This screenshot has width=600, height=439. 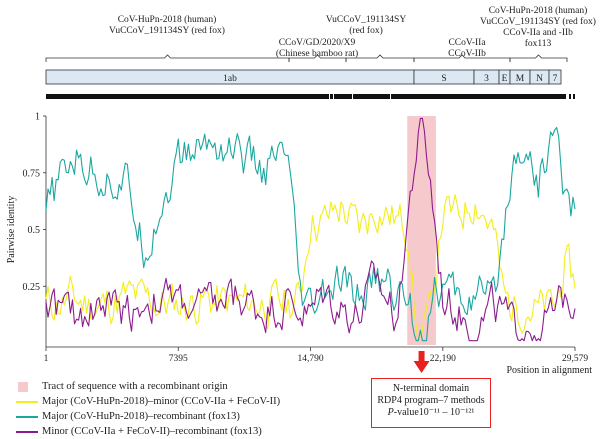 I want to click on genome-label-7: 7, so click(x=555, y=79).